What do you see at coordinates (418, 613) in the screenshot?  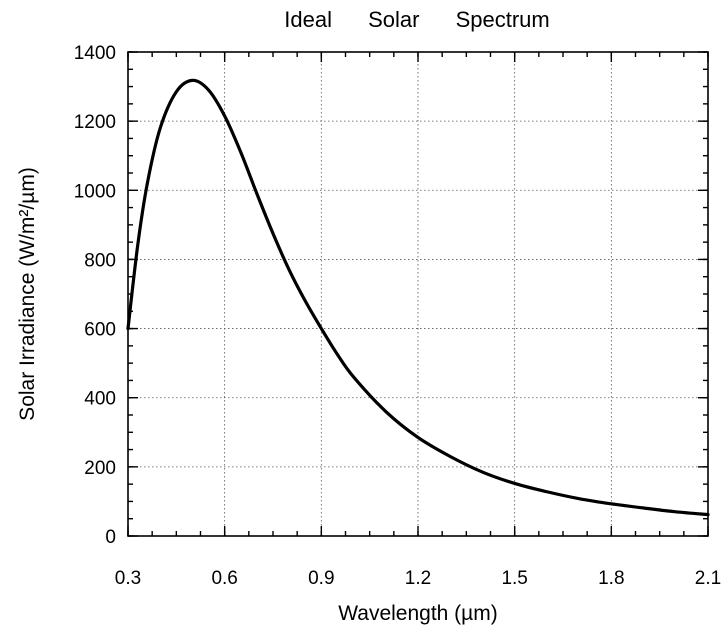 I see `x-axis-label: Wavelength (µm)` at bounding box center [418, 613].